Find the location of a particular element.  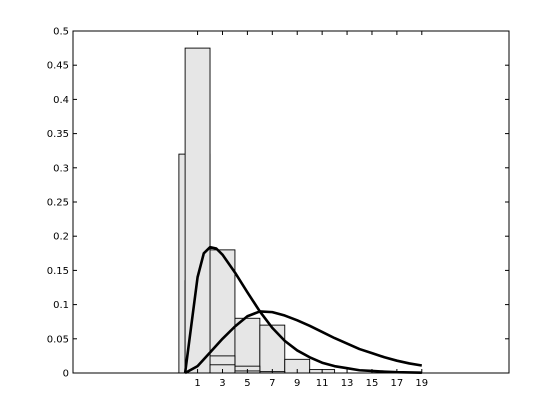

y-tick-label: 0 is located at coordinates (66, 374).